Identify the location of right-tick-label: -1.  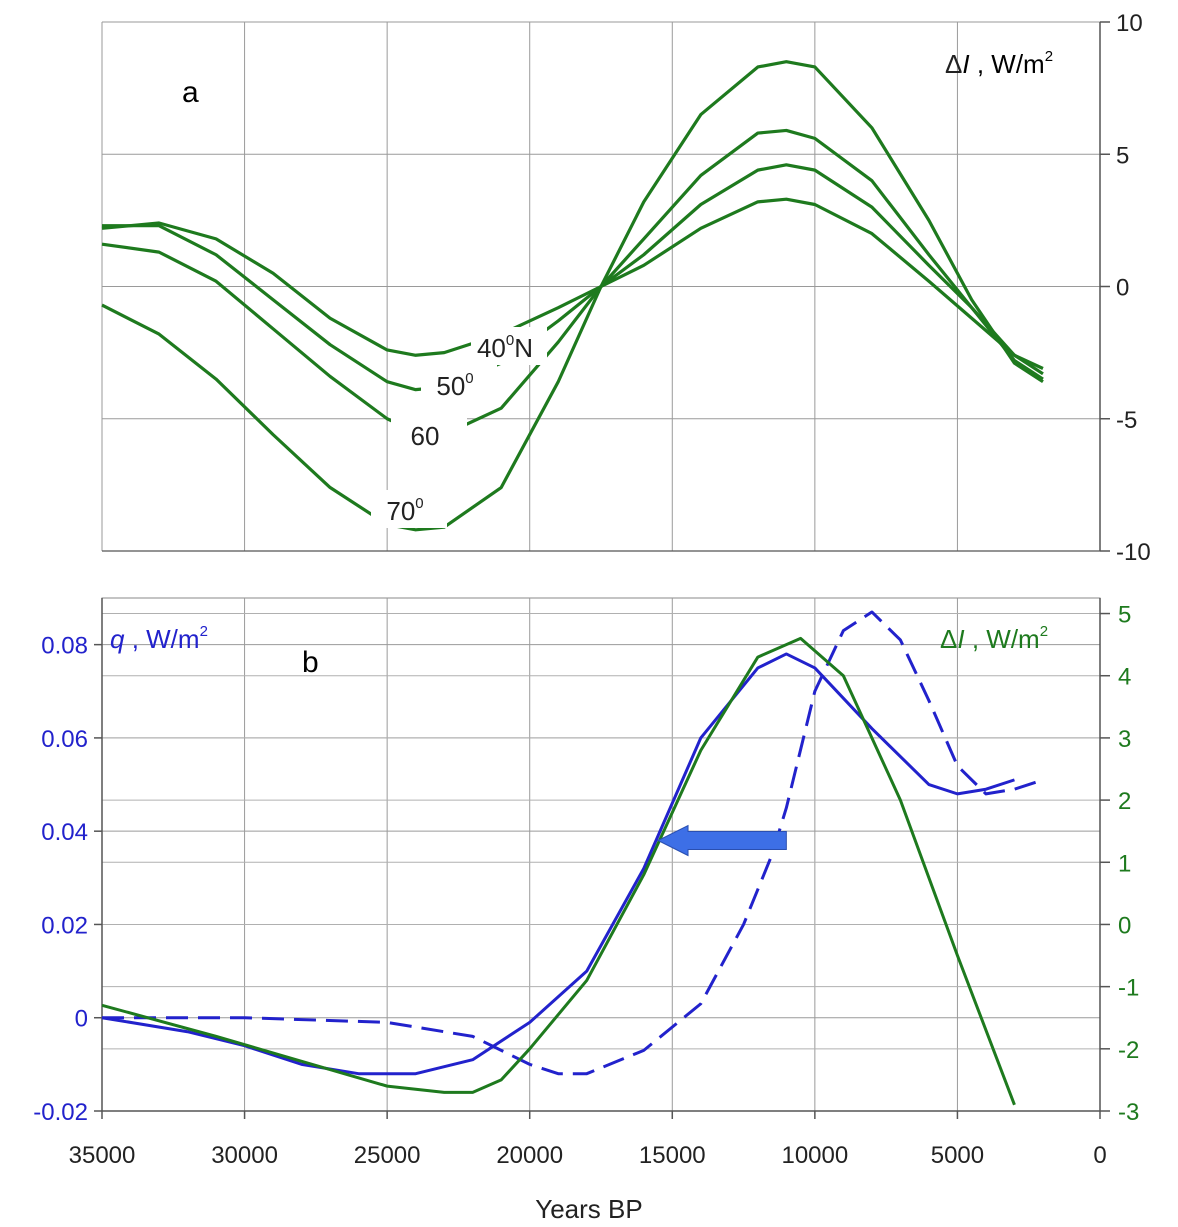
(1128, 988).